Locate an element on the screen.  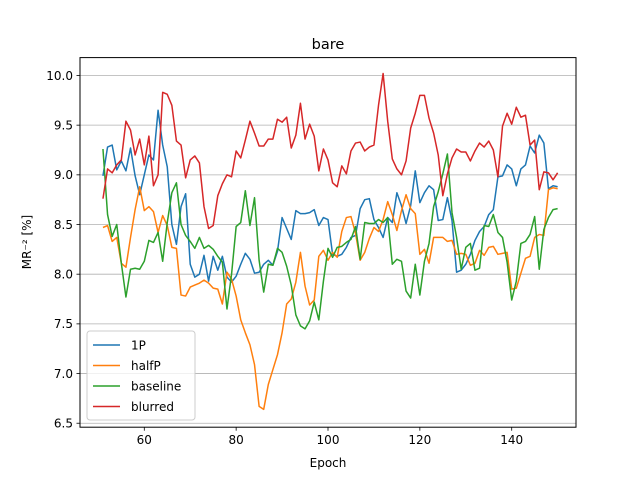
x-tick-label: 140 is located at coordinates (511, 440).